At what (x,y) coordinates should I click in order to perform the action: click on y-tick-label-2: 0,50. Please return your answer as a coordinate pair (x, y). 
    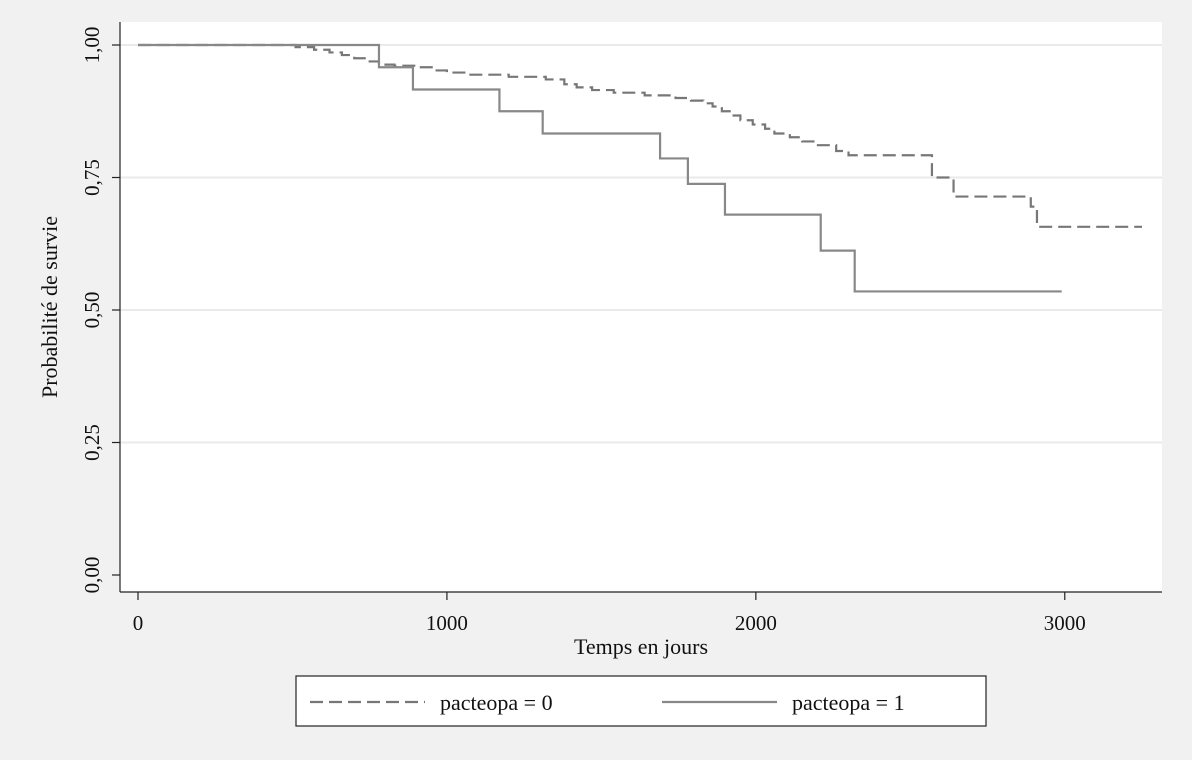
    Looking at the image, I should click on (92, 310).